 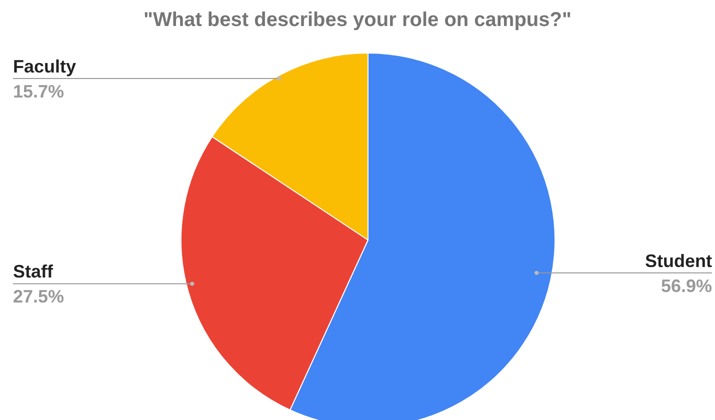 I want to click on data-label: 15.7%, so click(x=38, y=91).